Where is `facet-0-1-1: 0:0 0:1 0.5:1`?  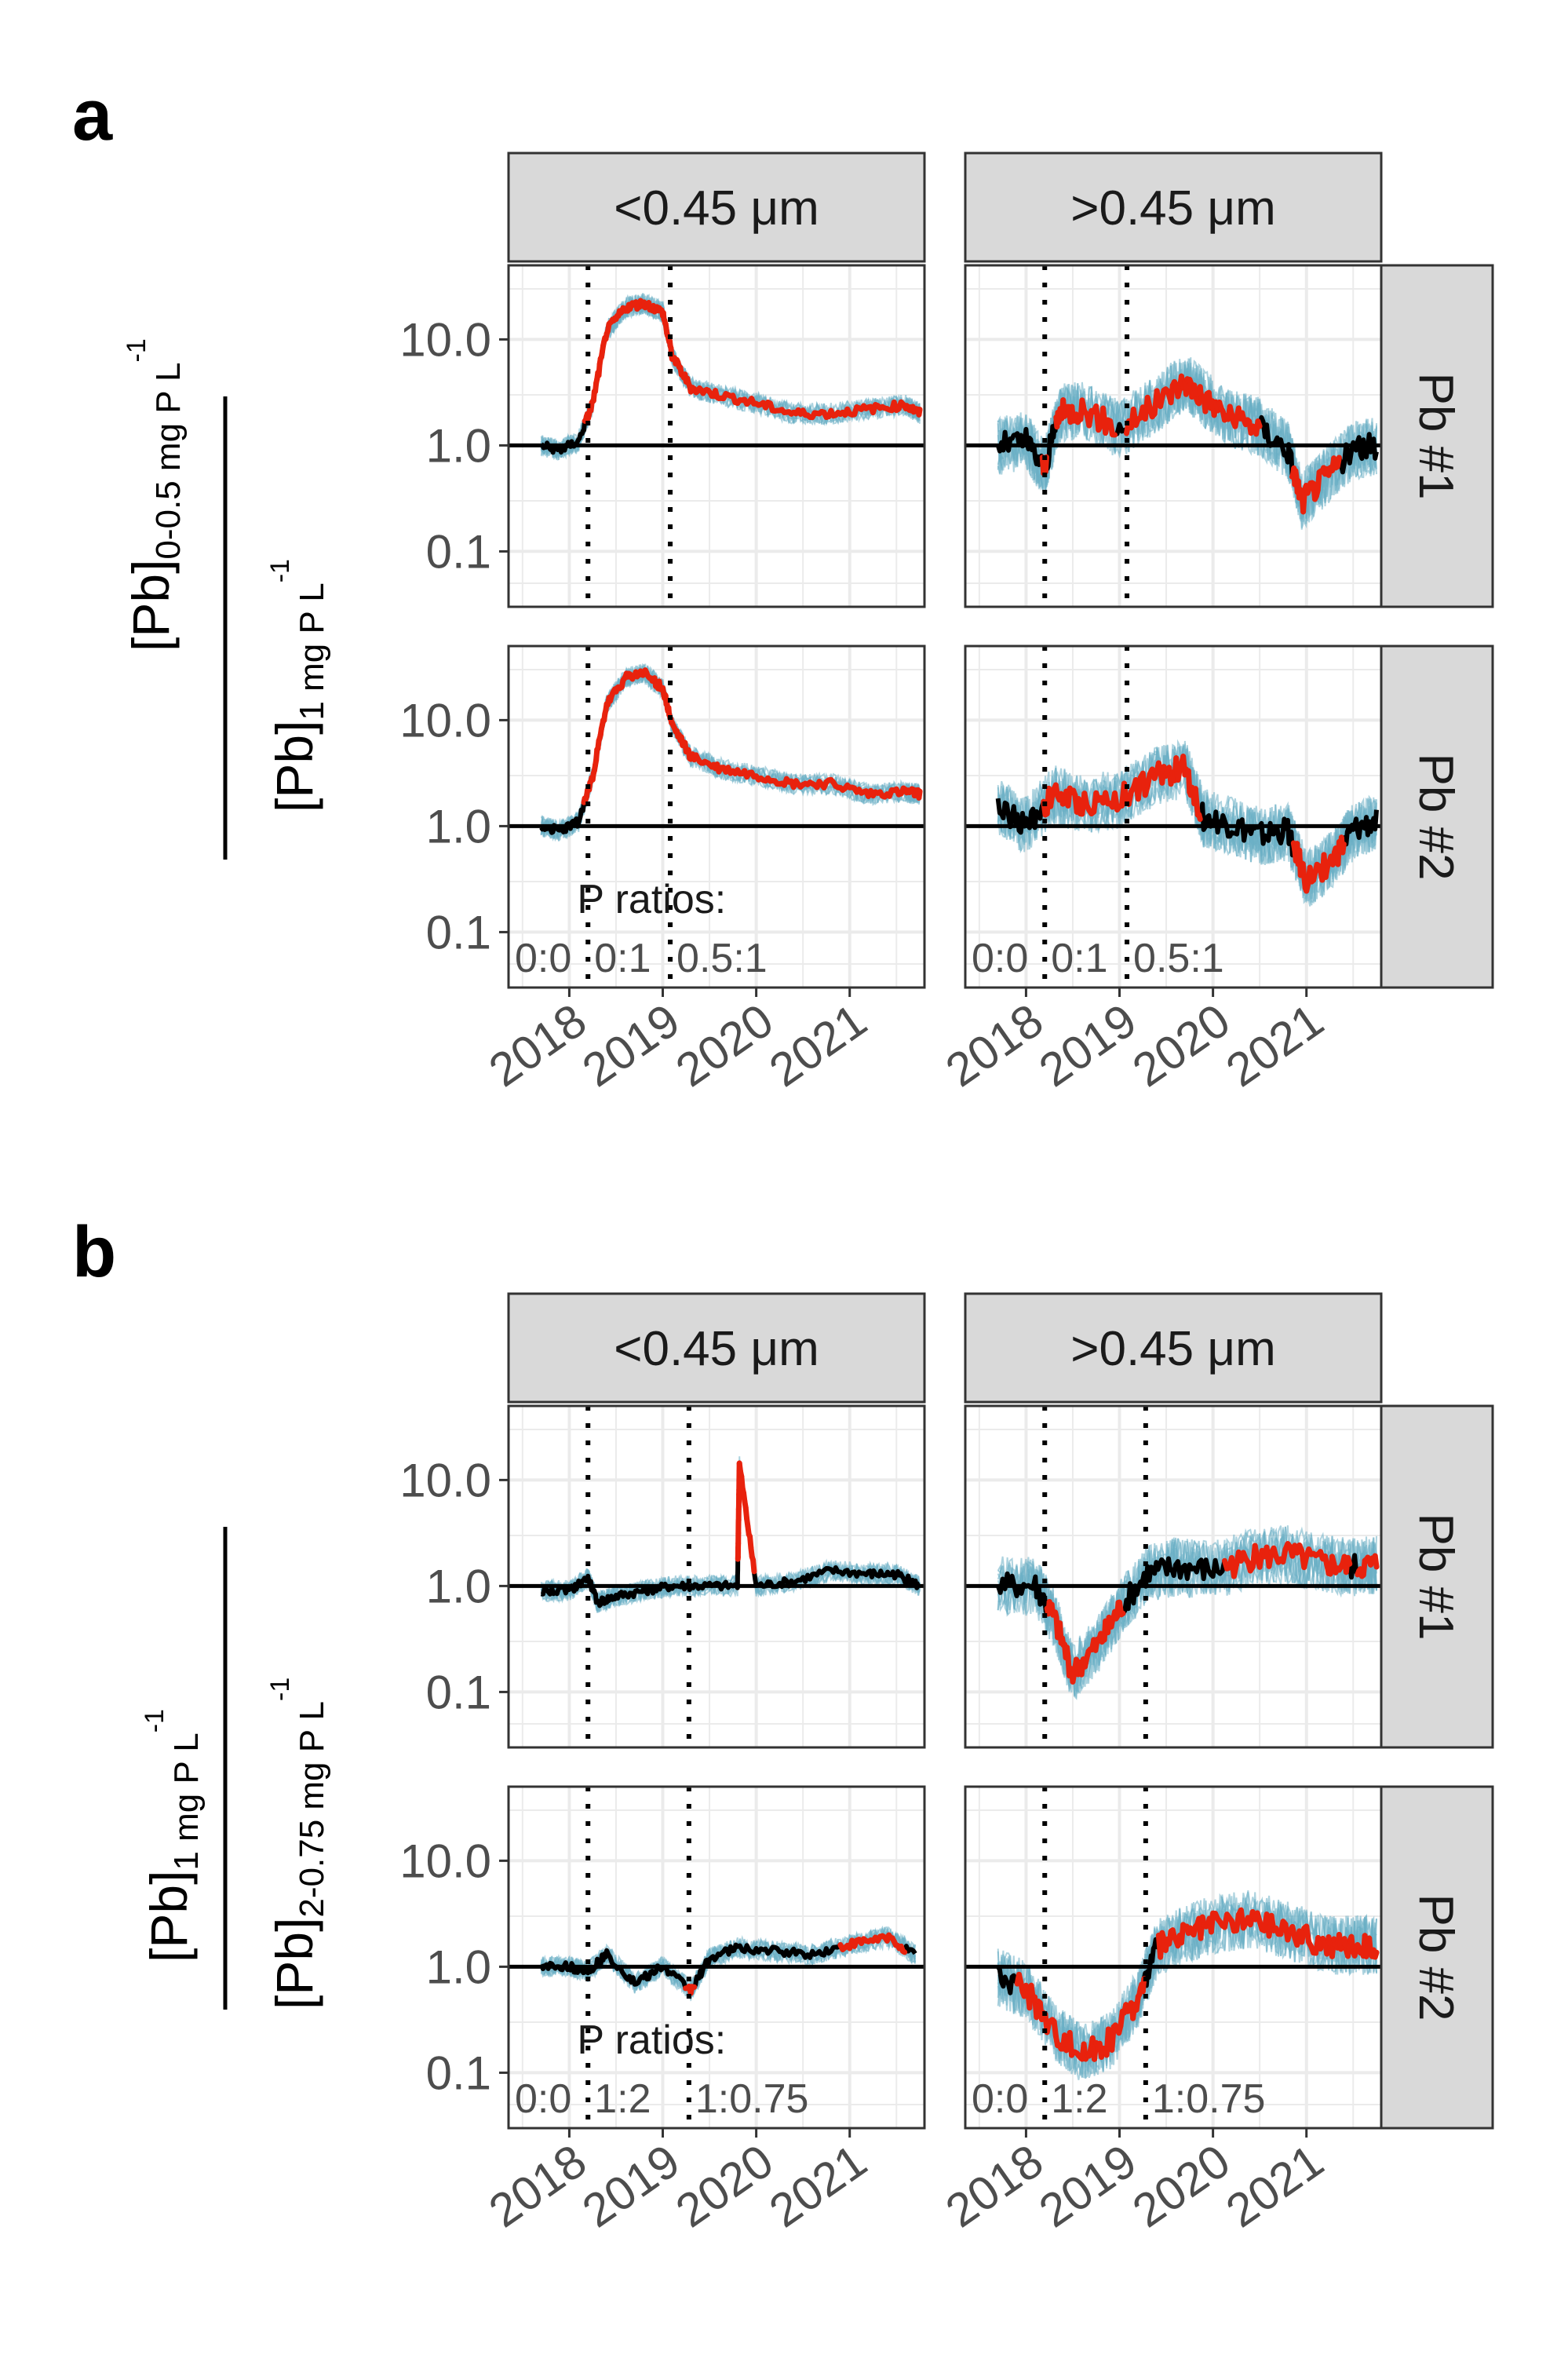
facet-0-1-1: 0:0 0:1 0.5:1 is located at coordinates (1173, 816).